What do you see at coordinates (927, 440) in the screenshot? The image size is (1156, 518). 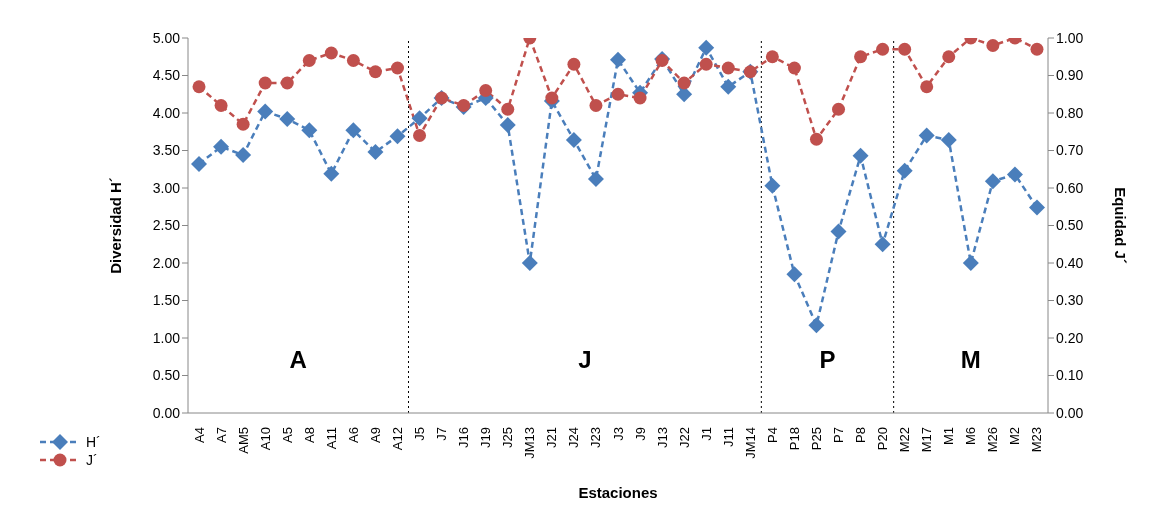 I see `x-tick-label: M17` at bounding box center [927, 440].